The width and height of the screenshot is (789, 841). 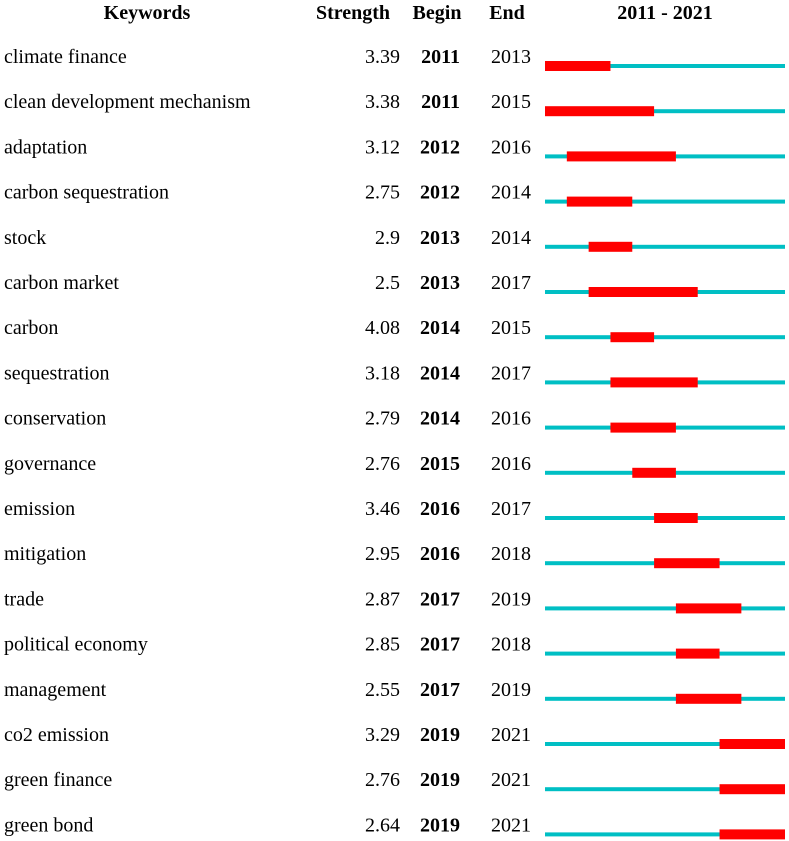 What do you see at coordinates (387, 283) in the screenshot?
I see `strength-value: 2.5` at bounding box center [387, 283].